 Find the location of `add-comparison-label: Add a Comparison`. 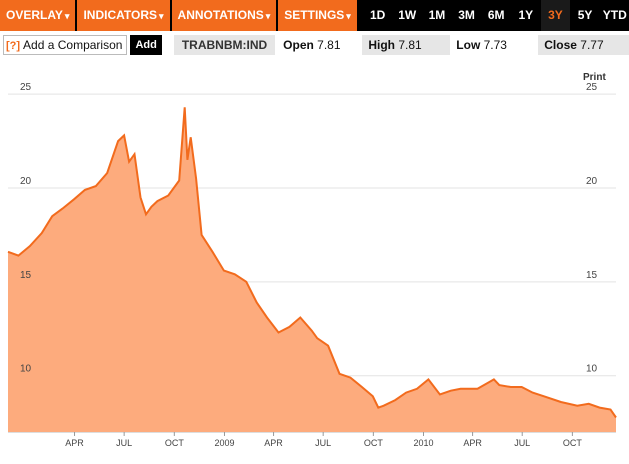

add-comparison-label: Add a Comparison is located at coordinates (73, 45).